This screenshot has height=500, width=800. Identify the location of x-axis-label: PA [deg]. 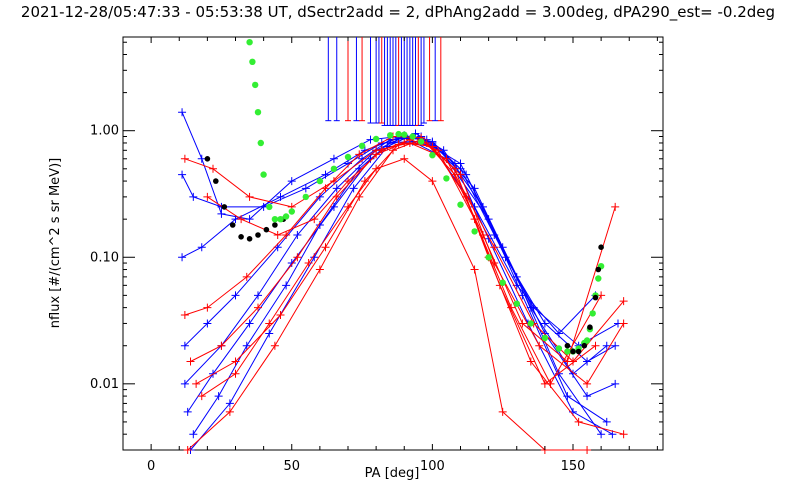
(392, 473).